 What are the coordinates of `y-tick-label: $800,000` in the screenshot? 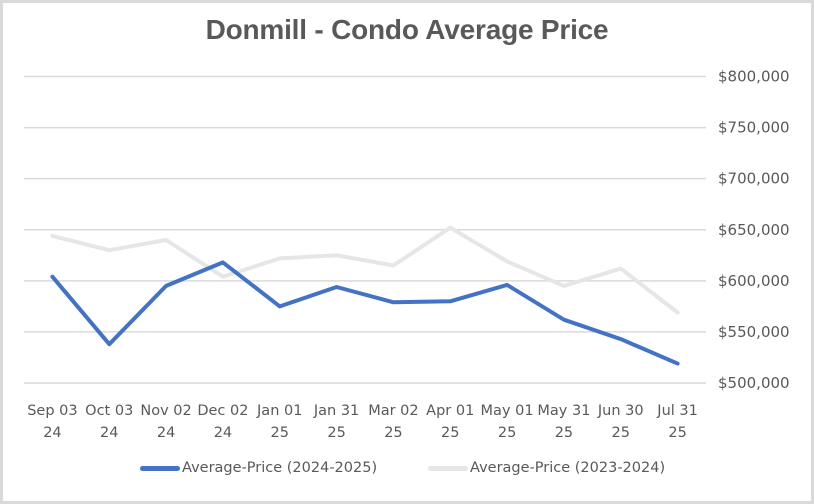 It's located at (754, 77).